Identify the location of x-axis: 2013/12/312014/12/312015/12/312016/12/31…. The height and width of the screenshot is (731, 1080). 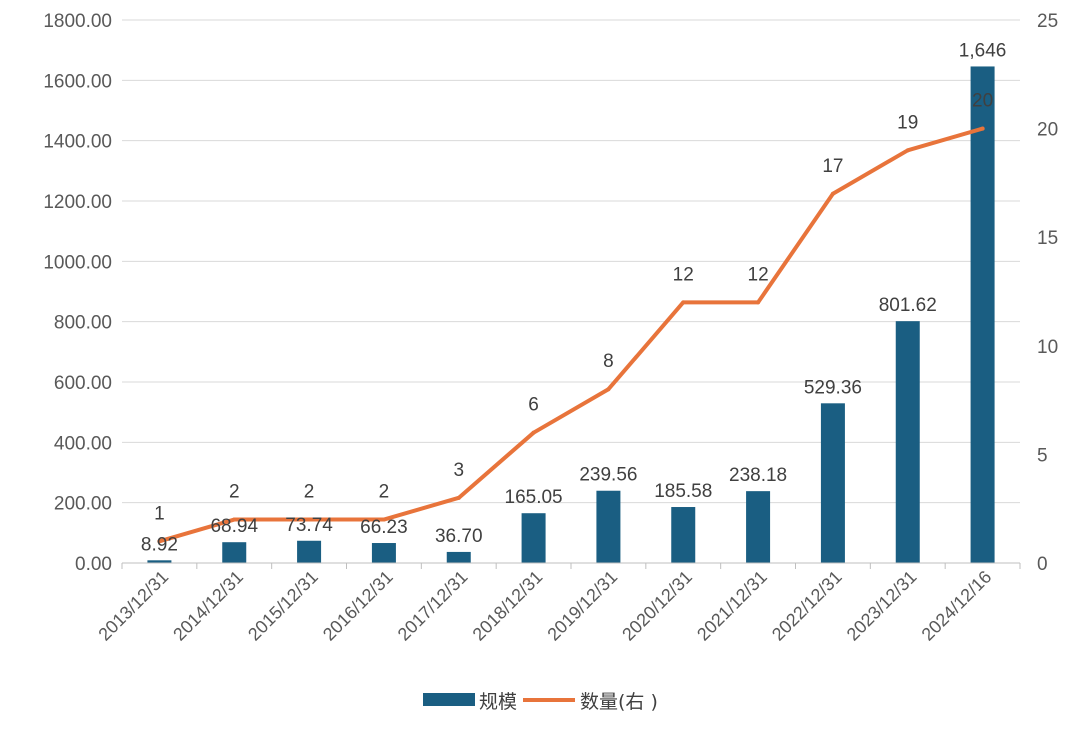
(557, 603).